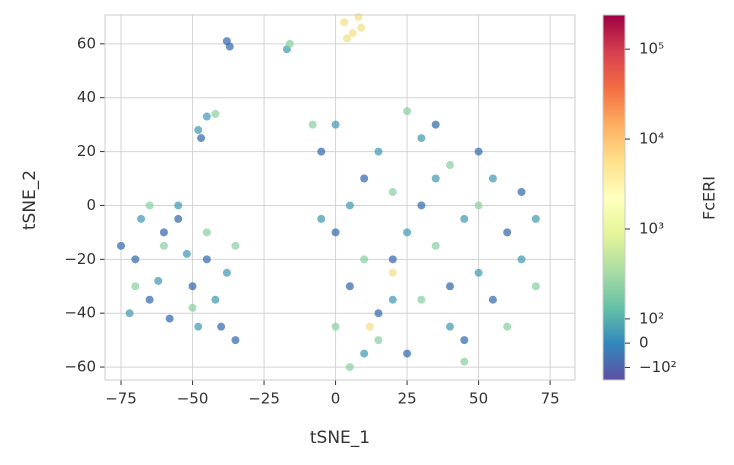  Describe the element at coordinates (30, 200) in the screenshot. I see `y-axis-label: tSNE_2` at that location.